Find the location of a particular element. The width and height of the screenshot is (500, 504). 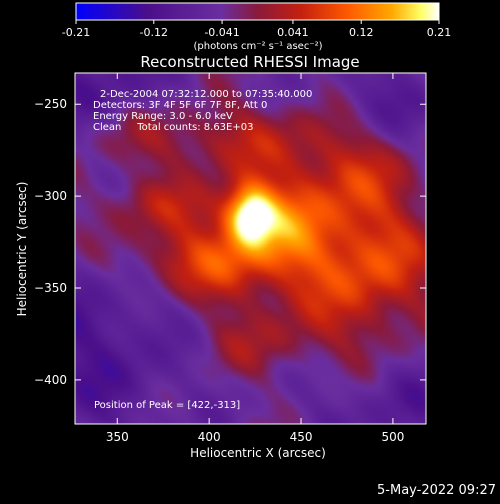

colorbar-ticks: -0.21 -0.12 -0.041 0.041 0.12 0.21 is located at coordinates (256, 29).